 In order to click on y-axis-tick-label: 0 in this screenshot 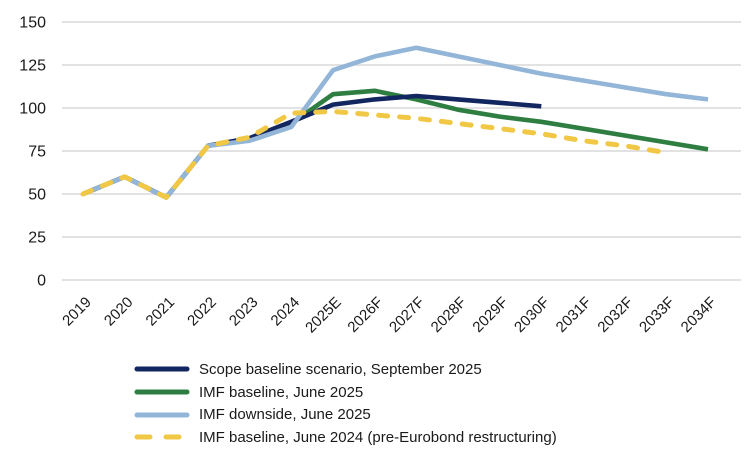, I will do `click(41, 281)`.